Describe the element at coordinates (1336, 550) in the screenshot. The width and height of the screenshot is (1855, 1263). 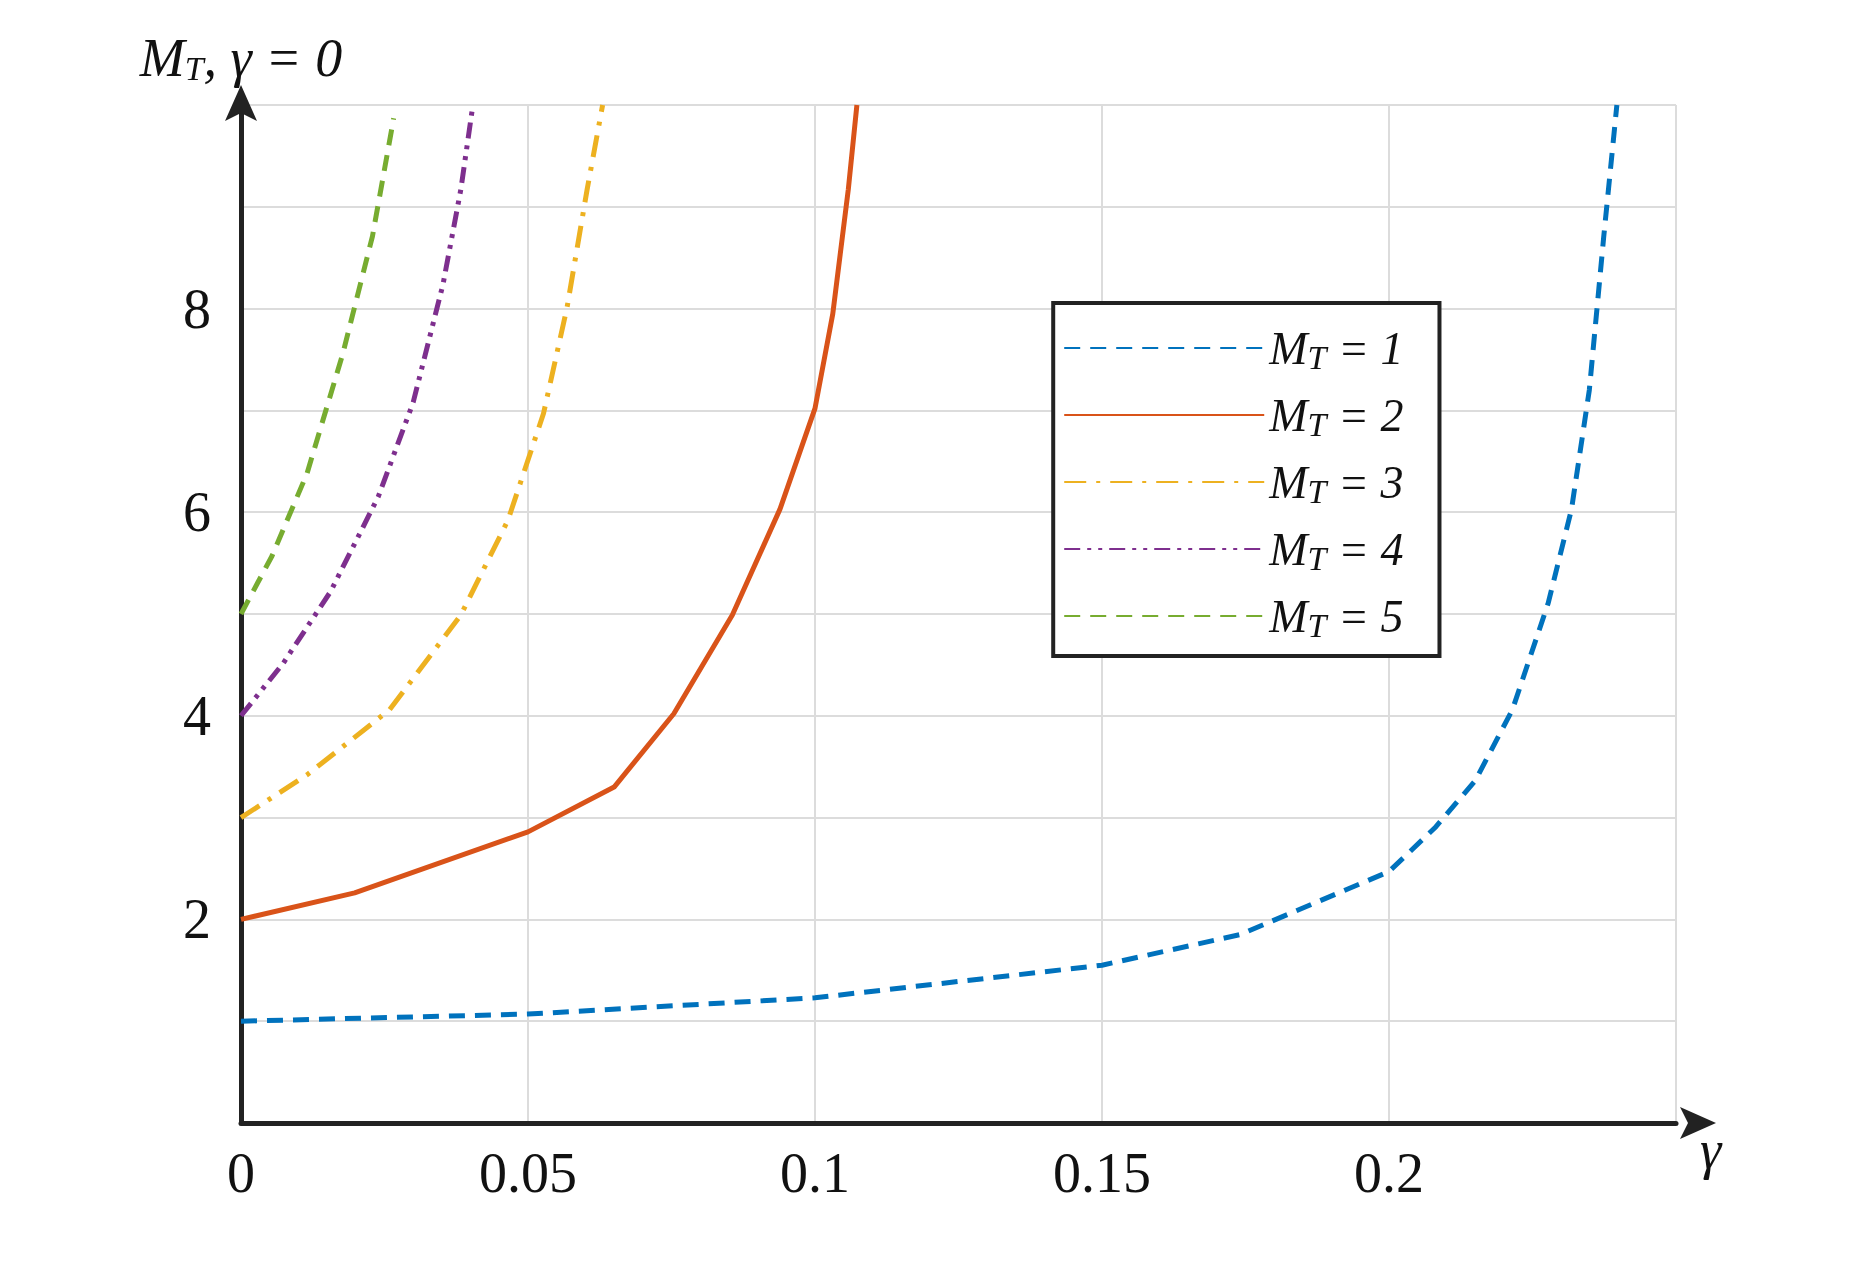
I see `legend-label: MT = 4` at that location.